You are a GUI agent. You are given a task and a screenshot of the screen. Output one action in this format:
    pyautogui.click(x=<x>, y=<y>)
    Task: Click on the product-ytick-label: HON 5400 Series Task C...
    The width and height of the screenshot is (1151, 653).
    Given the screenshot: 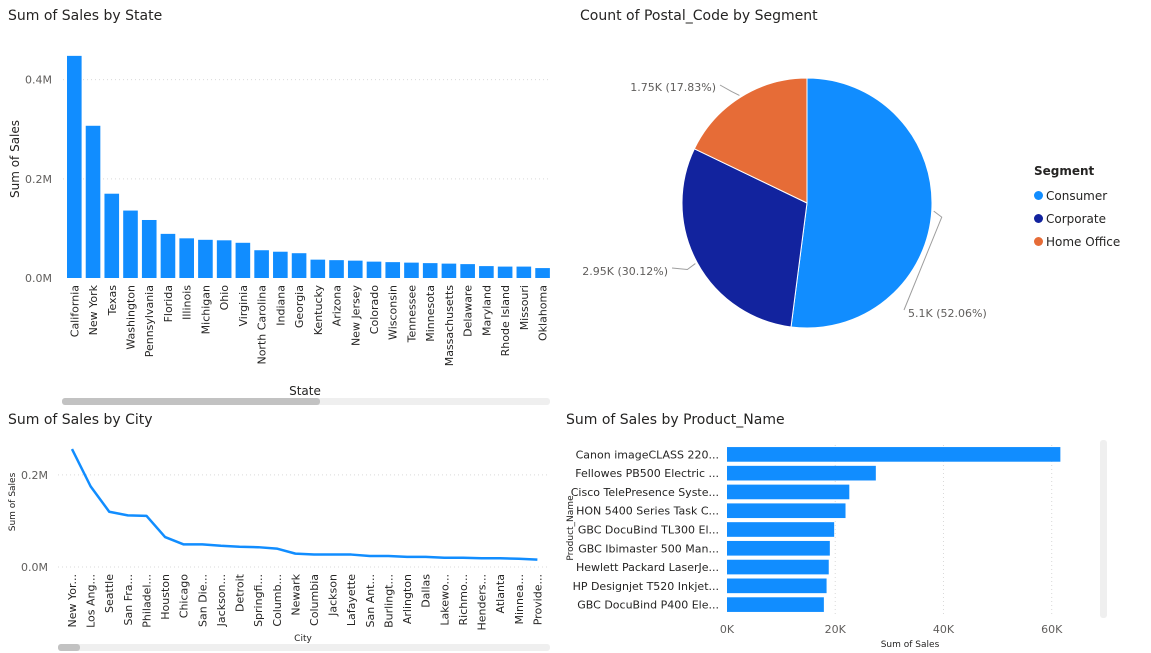 What is the action you would take?
    pyautogui.click(x=647, y=511)
    